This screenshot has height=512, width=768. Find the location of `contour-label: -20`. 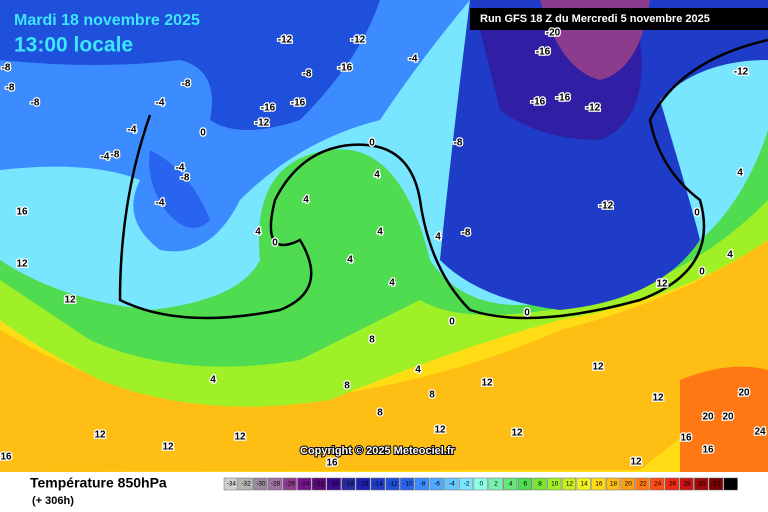

contour-label: -20 is located at coordinates (553, 33).